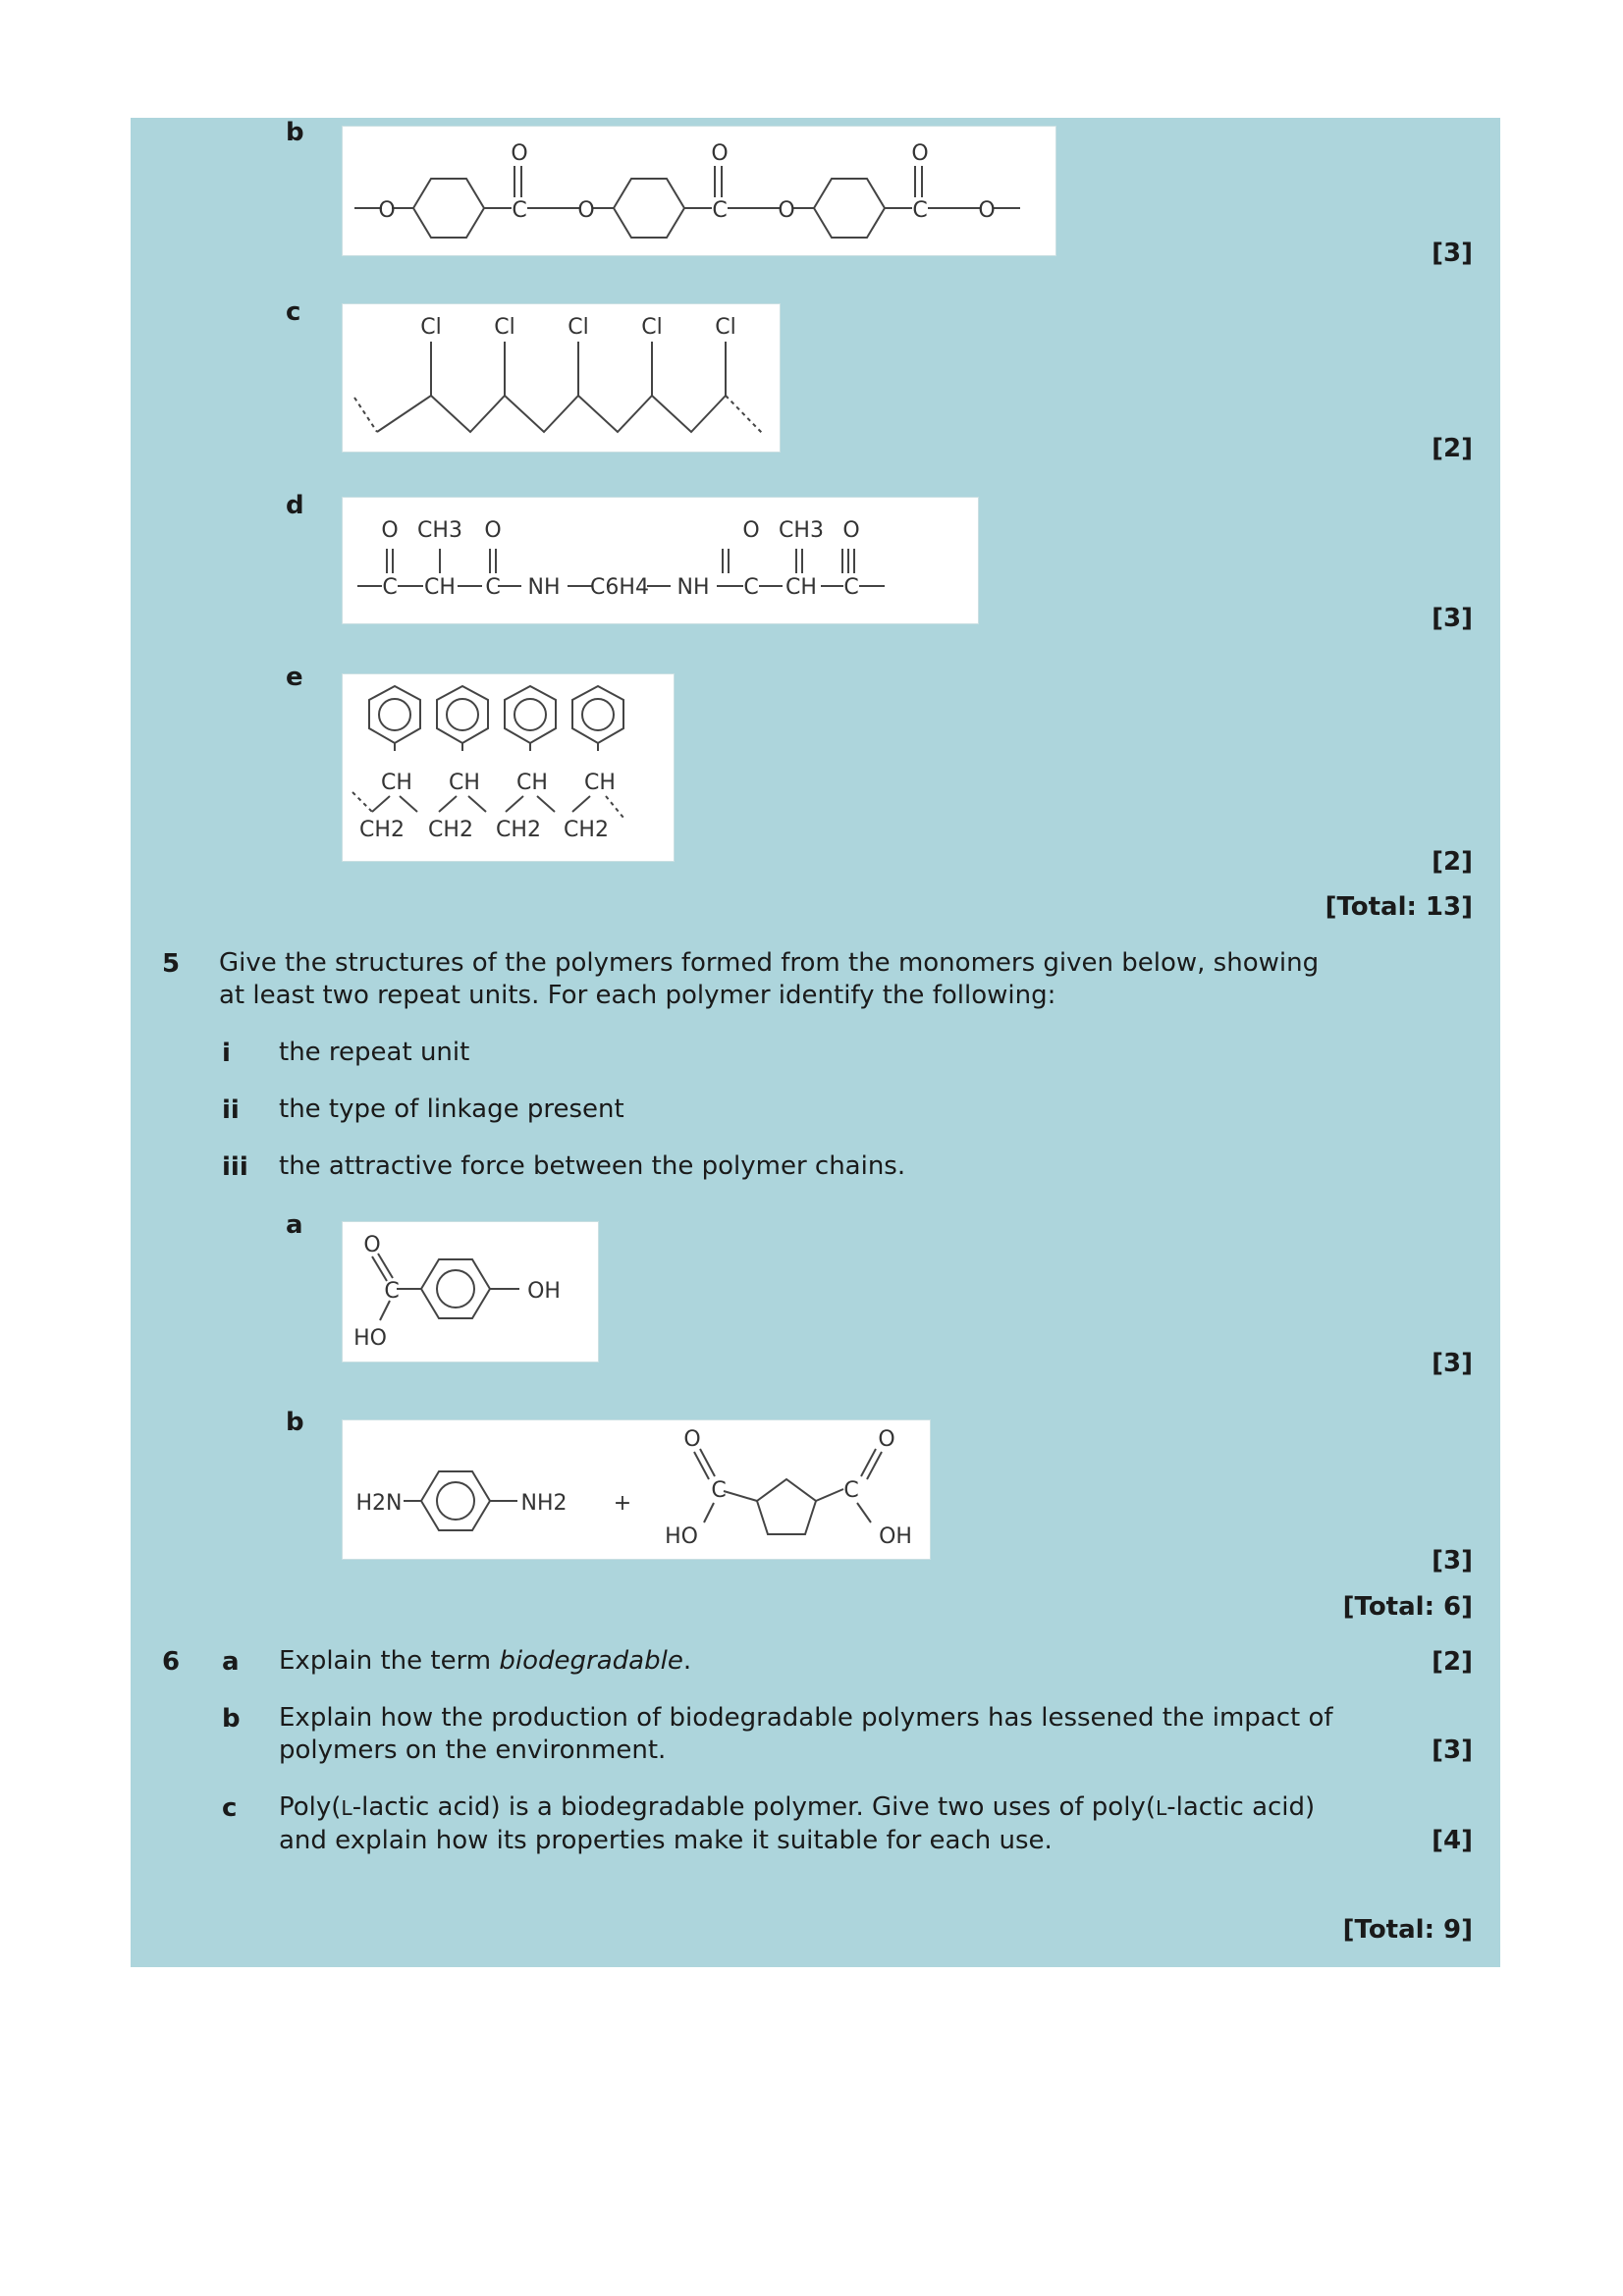 This screenshot has height=2296, width=1623. What do you see at coordinates (619, 588) in the screenshot?
I see `svg-text: C6H4` at bounding box center [619, 588].